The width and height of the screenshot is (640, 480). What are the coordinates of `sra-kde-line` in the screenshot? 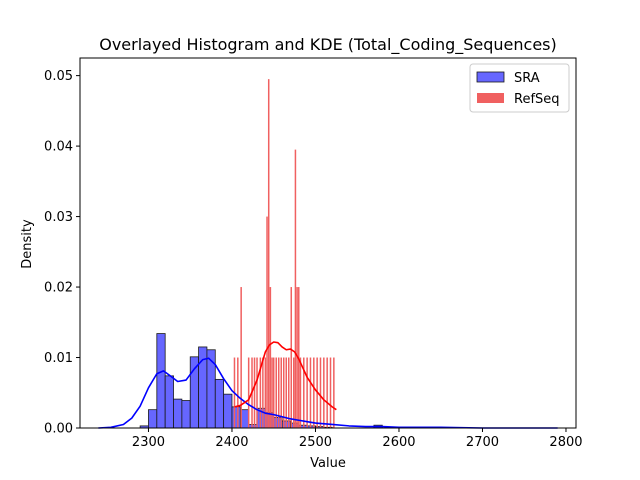 It's located at (328, 393).